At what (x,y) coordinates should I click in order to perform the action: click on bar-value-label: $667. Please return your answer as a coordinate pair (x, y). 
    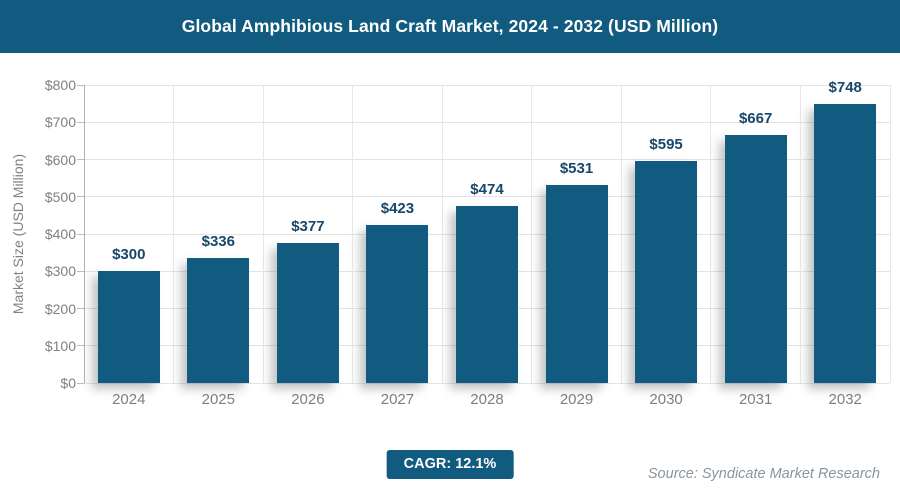
    Looking at the image, I should click on (755, 118).